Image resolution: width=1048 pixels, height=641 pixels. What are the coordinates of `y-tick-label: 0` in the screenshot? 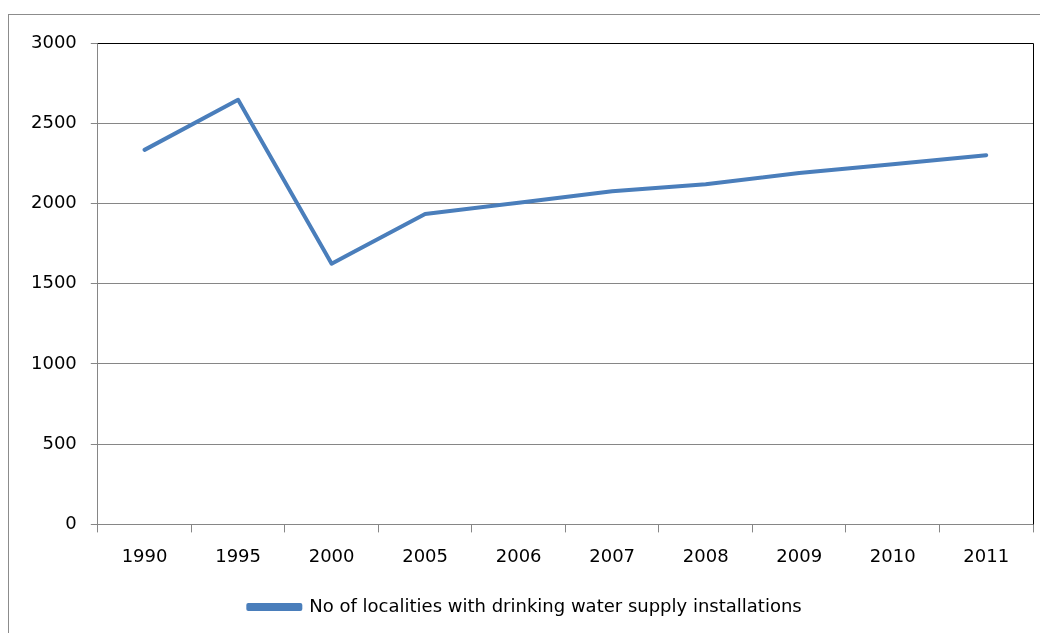 It's located at (71, 523).